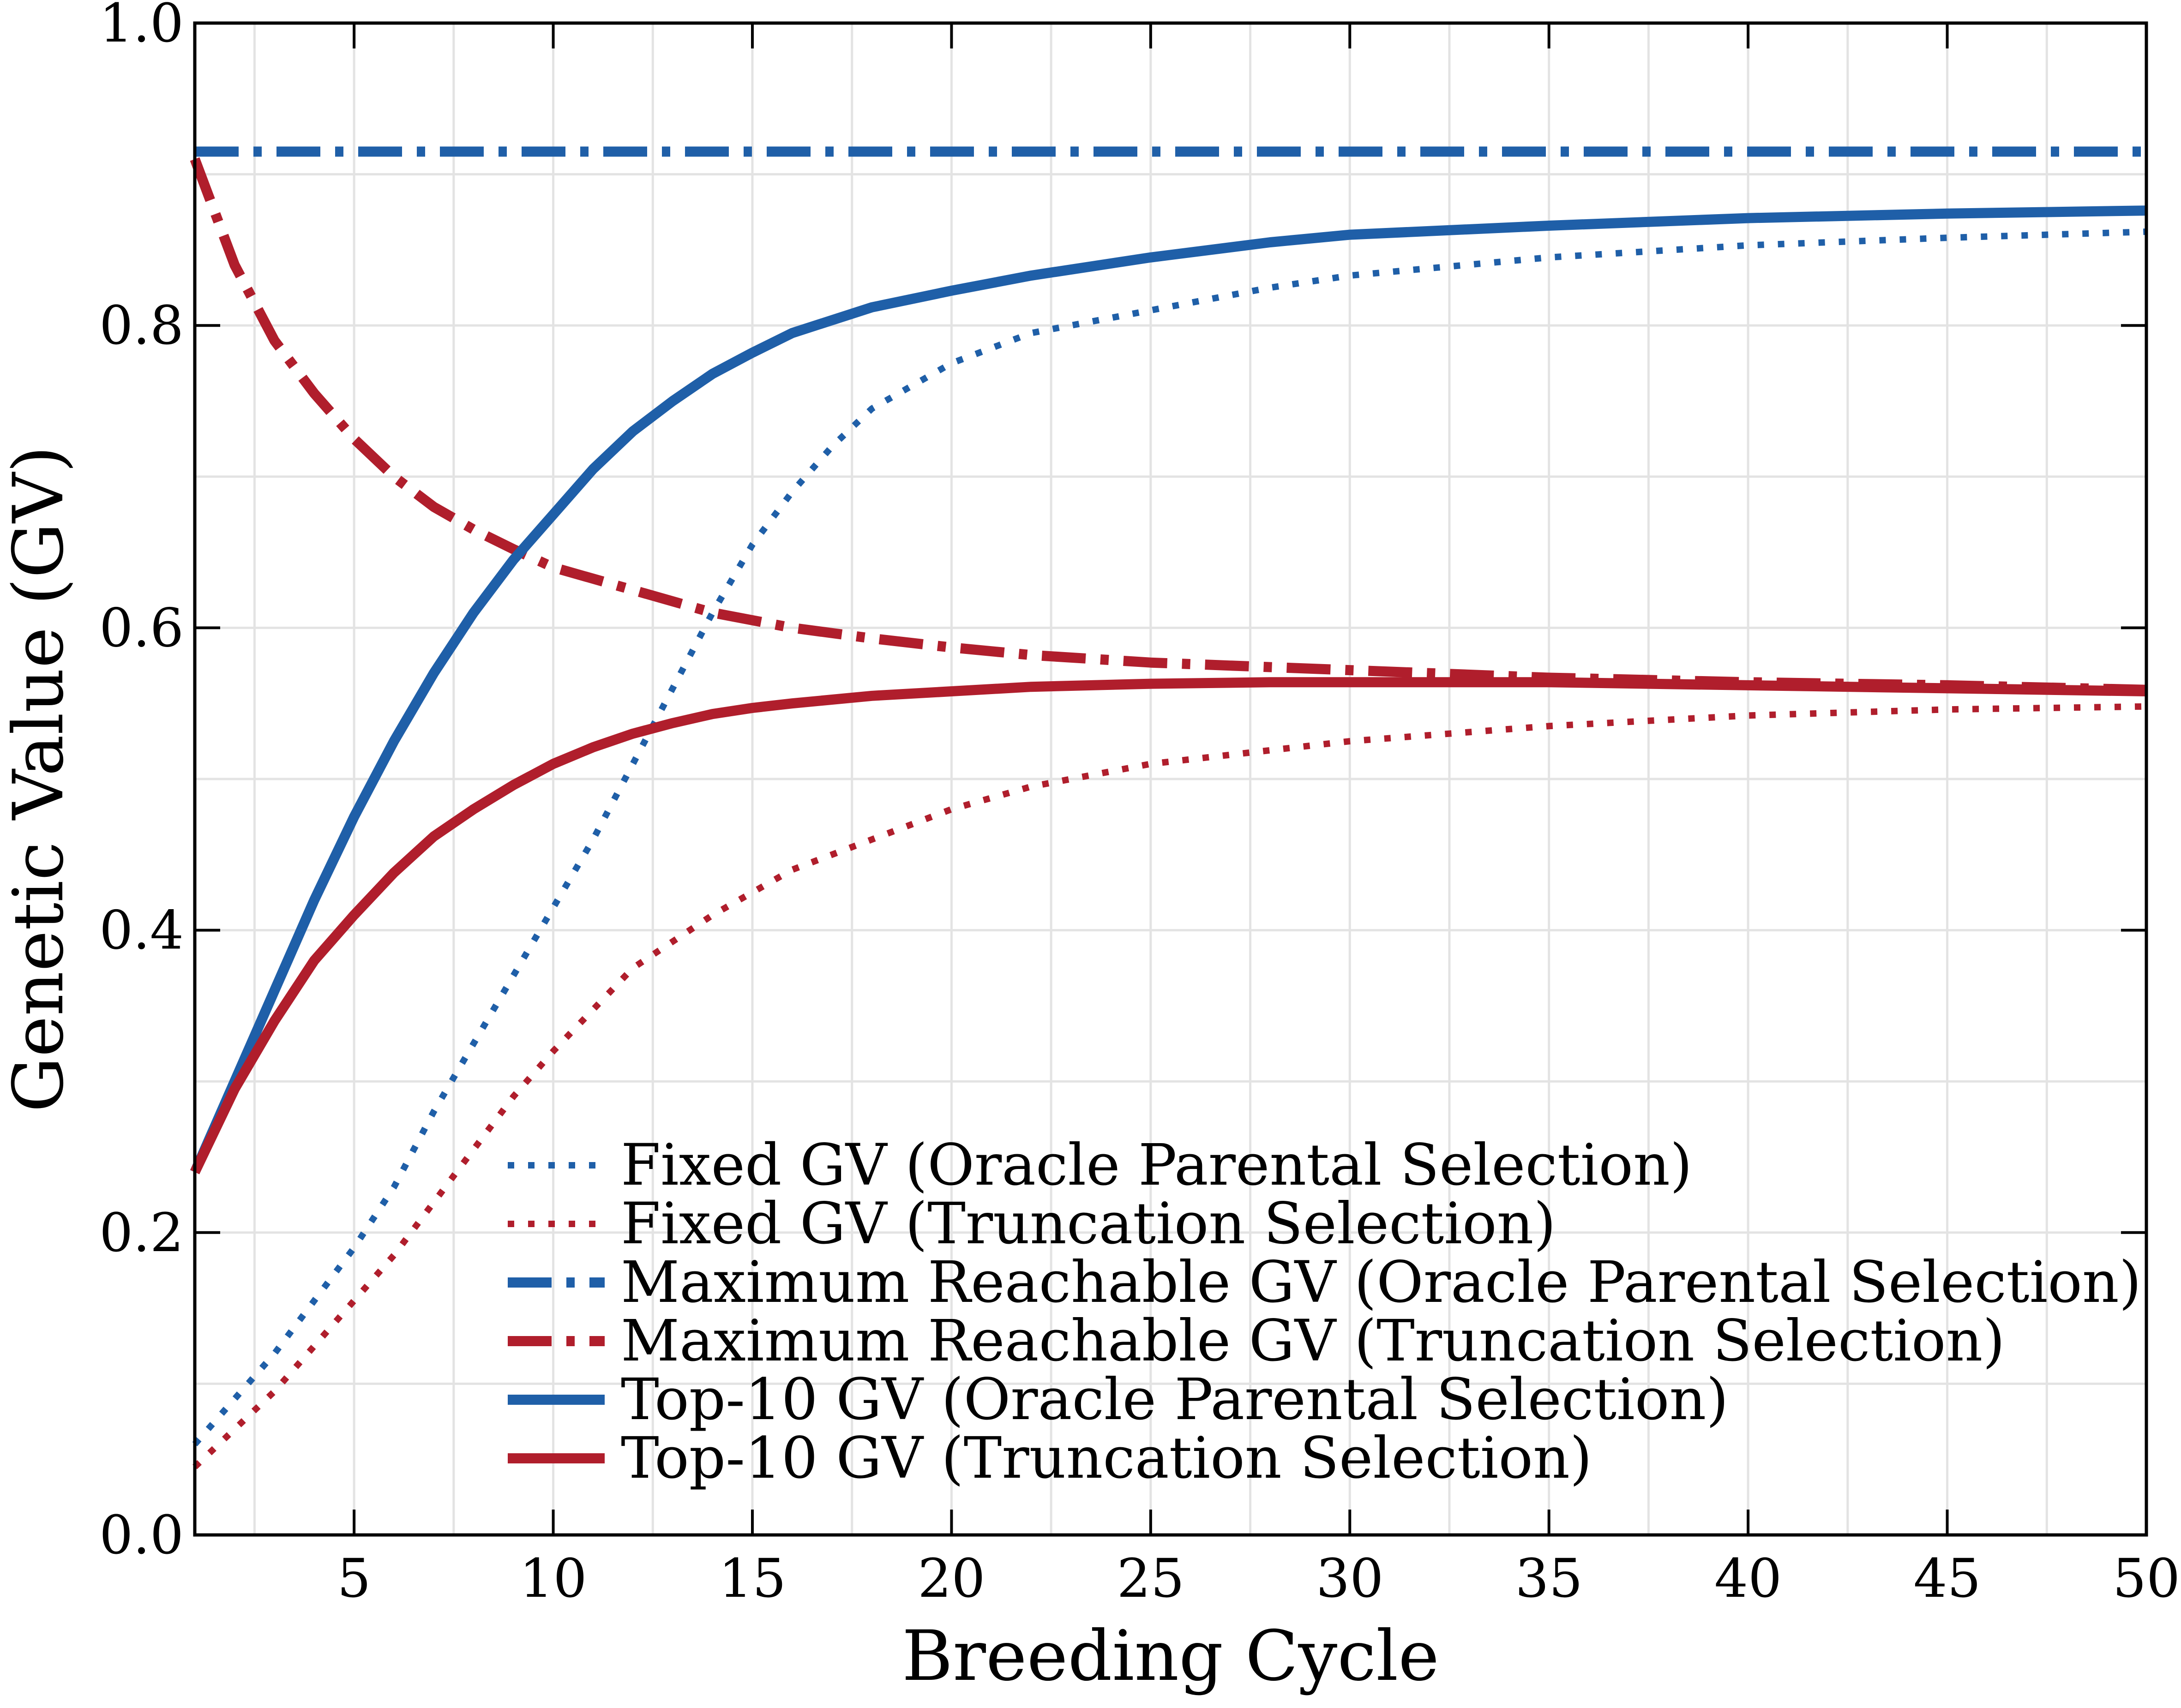 Image resolution: width=2181 pixels, height=1708 pixels. Describe the element at coordinates (141, 628) in the screenshot. I see `y-tick-label: 0.6` at that location.